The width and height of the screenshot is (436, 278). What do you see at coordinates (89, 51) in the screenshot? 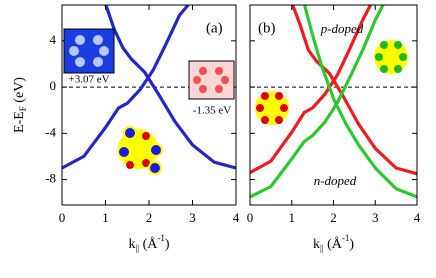
I see `inset-blue-density` at bounding box center [89, 51].